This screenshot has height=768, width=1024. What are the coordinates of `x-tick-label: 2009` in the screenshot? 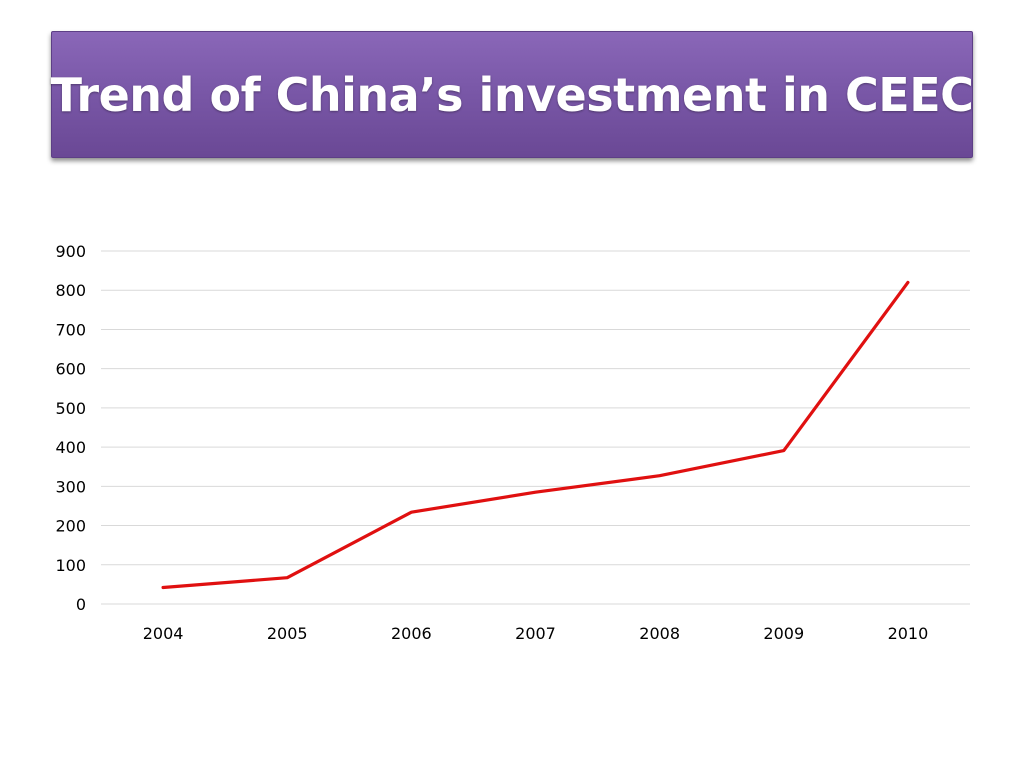 It's located at (783, 633).